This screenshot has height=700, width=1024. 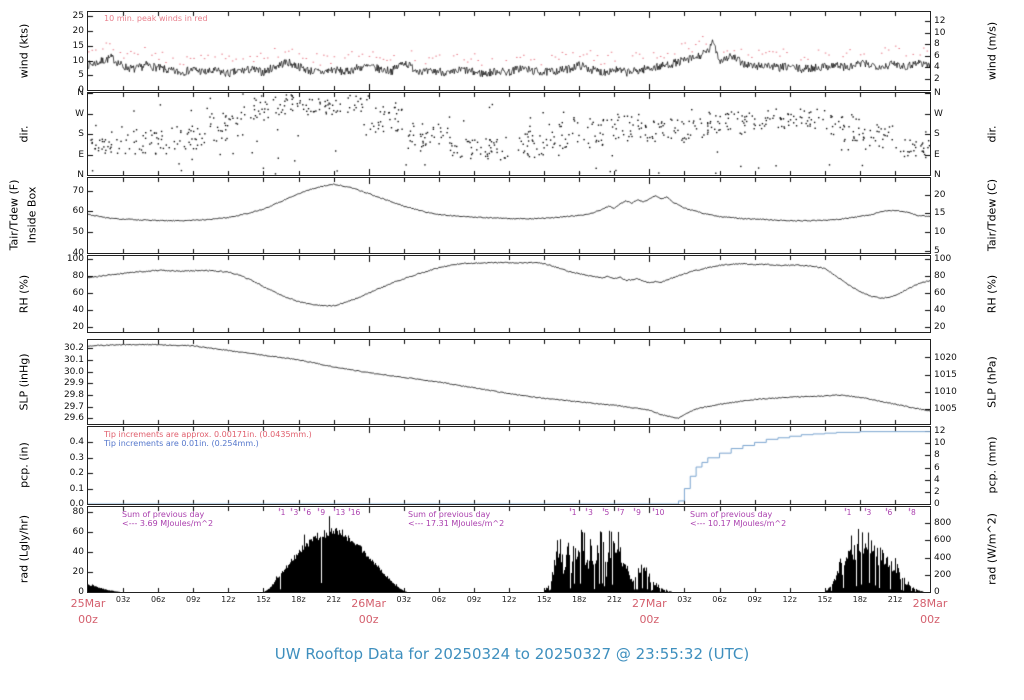 What do you see at coordinates (73, 418) in the screenshot?
I see `y-tick-label-left-slp: 29.6` at bounding box center [73, 418].